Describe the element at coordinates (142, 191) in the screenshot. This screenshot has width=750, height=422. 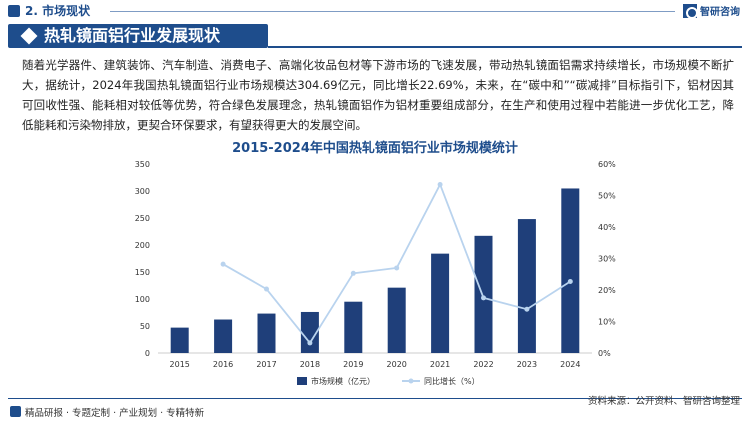
I see `y-left-tick-label: 300` at that location.